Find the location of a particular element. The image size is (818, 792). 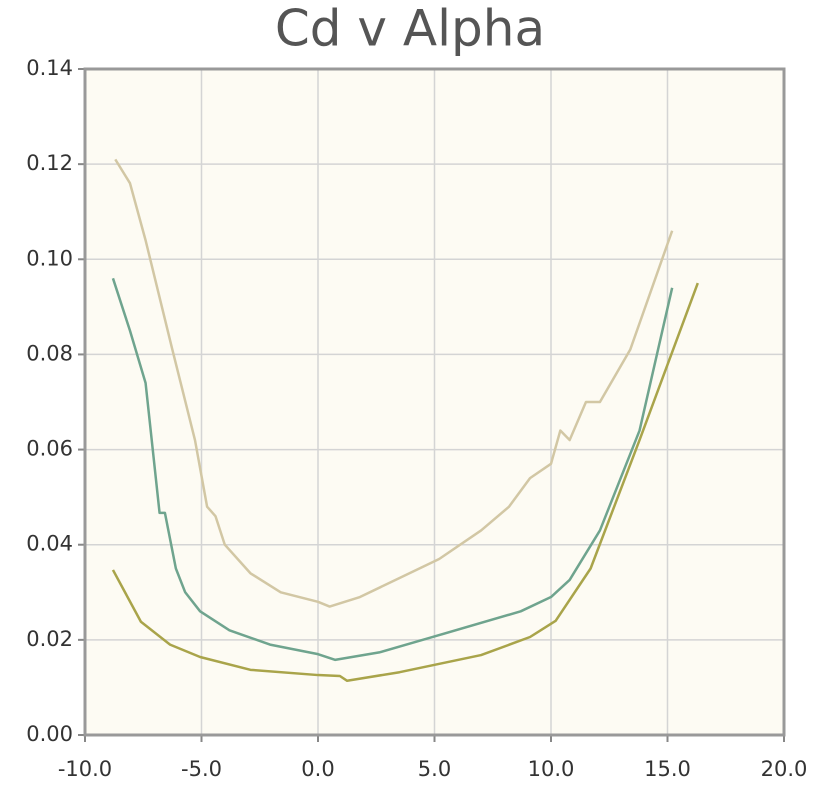

x-tick-label: -10.0 is located at coordinates (85, 769).